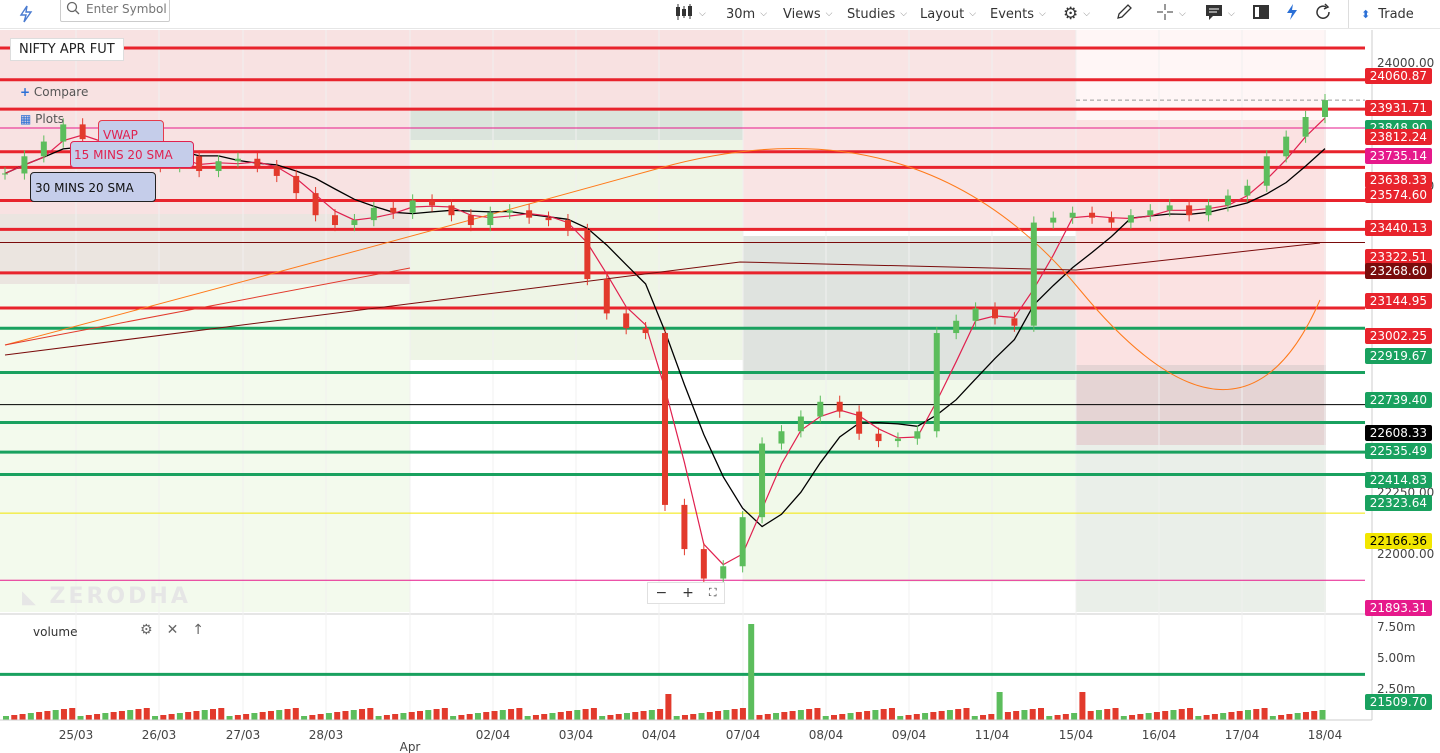  I want to click on panel-icon, so click(1261, 14).